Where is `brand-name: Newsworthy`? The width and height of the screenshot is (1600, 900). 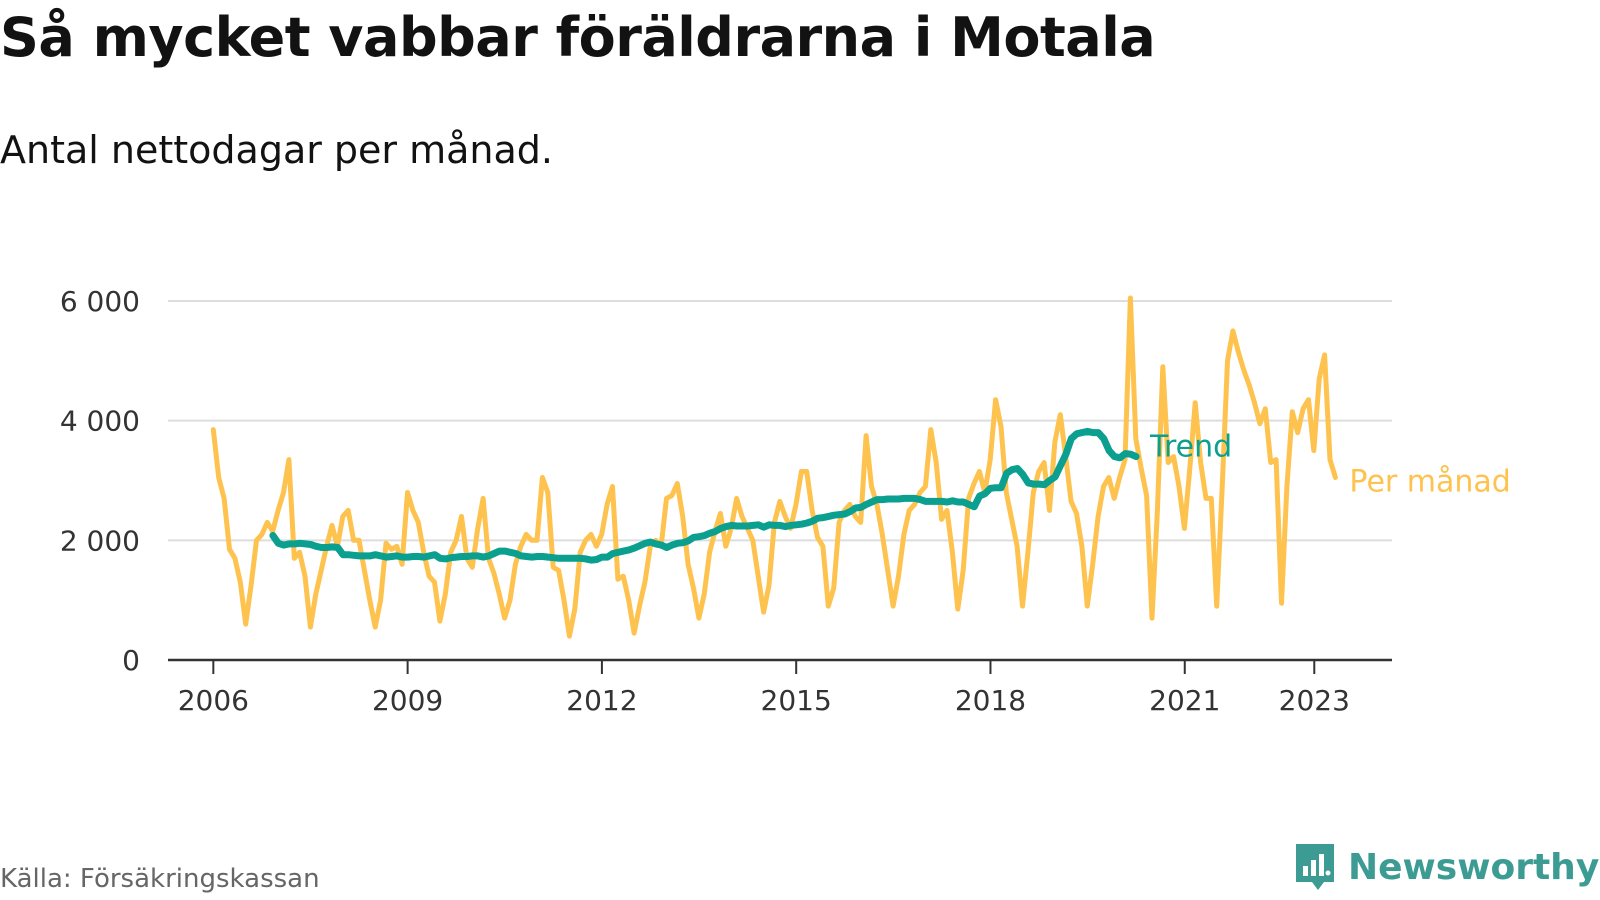 brand-name: Newsworthy is located at coordinates (1474, 867).